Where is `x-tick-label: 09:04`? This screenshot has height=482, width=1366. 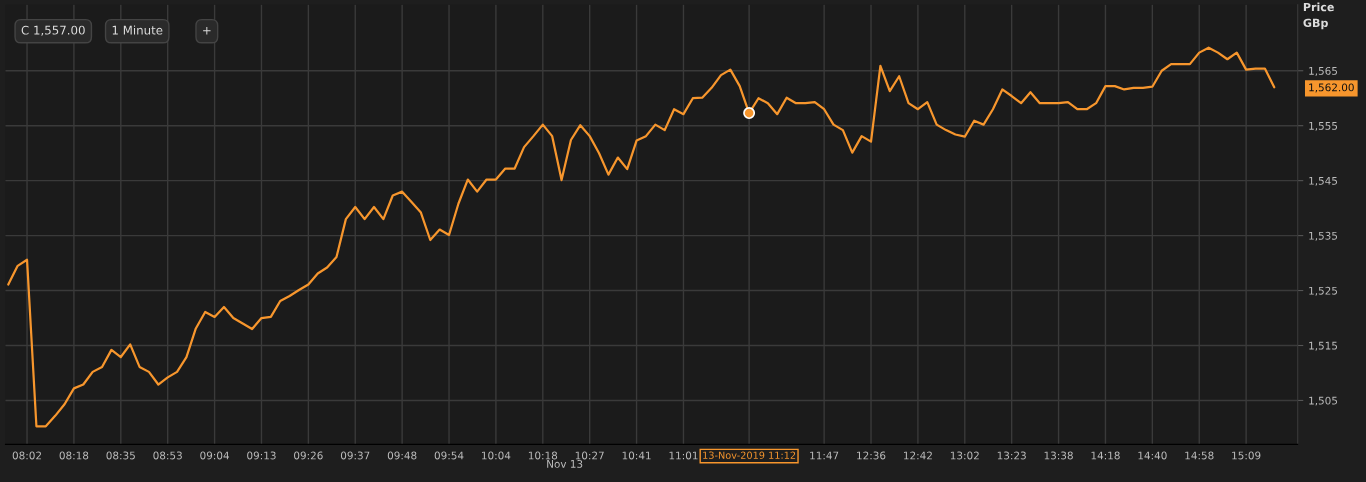
x-tick-label: 09:04 is located at coordinates (215, 455).